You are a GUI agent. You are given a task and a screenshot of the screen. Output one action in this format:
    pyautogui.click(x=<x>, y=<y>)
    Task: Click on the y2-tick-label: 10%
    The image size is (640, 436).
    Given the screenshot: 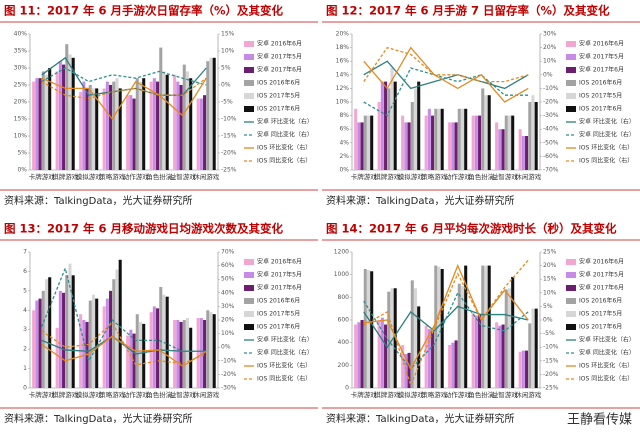 What is the action you would take?
    pyautogui.click(x=550, y=292)
    